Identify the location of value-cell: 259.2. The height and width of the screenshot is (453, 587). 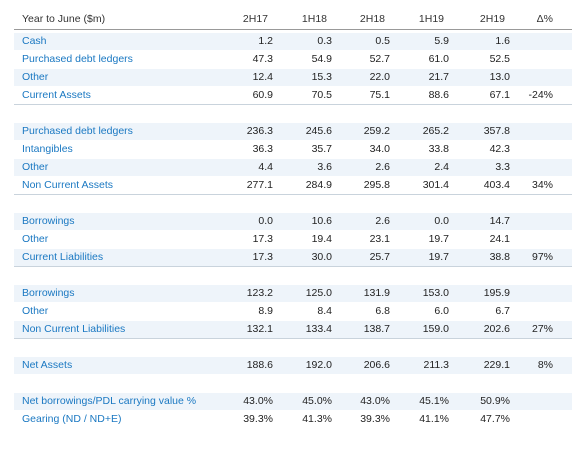
(376, 131).